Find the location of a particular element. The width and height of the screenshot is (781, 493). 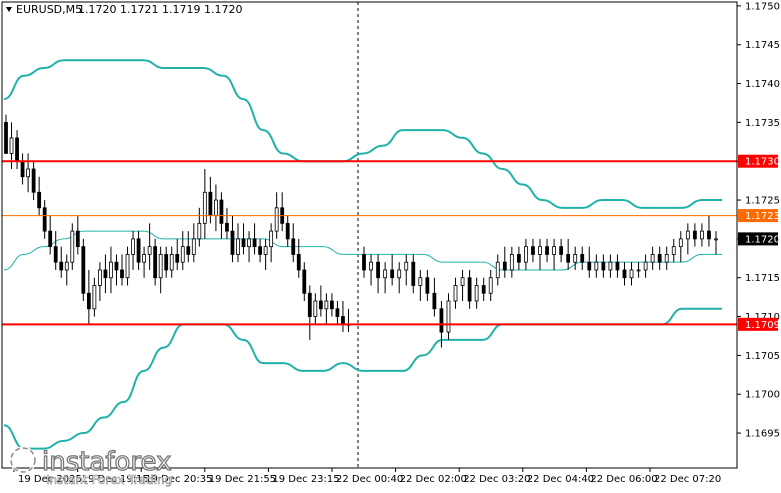

chart-header: EURUSD,M5 1.1720 1.1721 1.1719 1.1720 is located at coordinates (124, 9).